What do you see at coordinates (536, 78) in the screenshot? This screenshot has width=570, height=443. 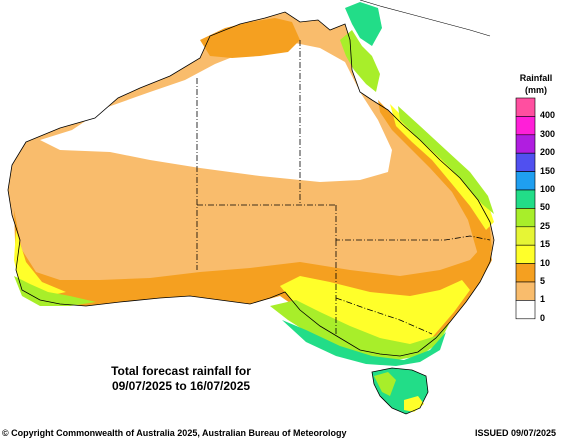 I see `legend-title-line1: Rainfall` at bounding box center [536, 78].